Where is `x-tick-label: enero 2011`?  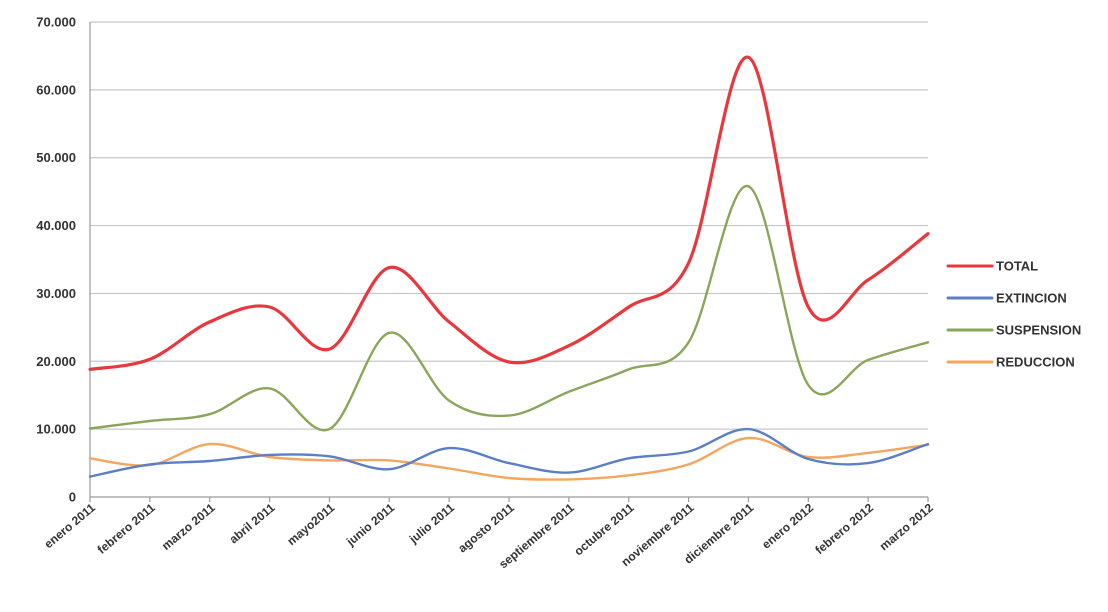 x-tick-label: enero 2011 is located at coordinates (69, 525).